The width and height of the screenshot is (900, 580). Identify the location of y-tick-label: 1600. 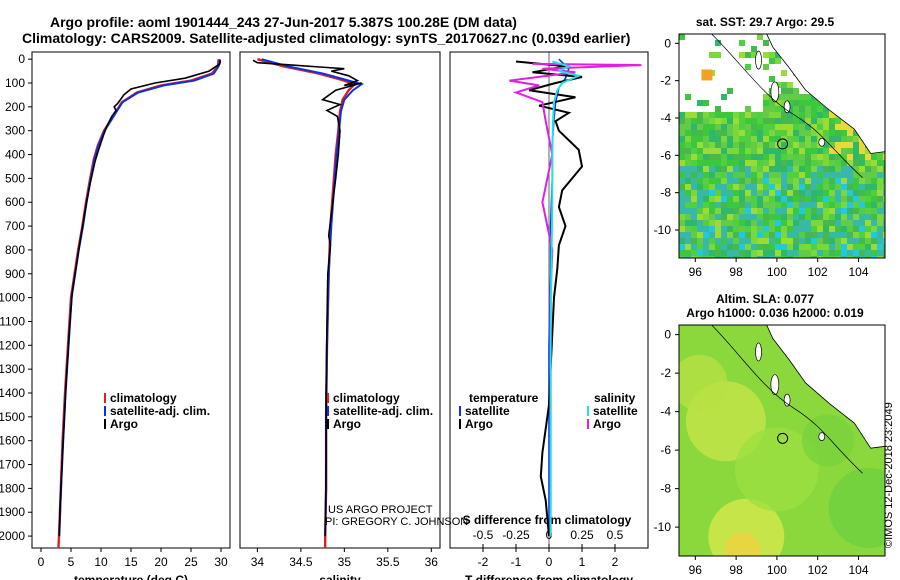
(12, 441).